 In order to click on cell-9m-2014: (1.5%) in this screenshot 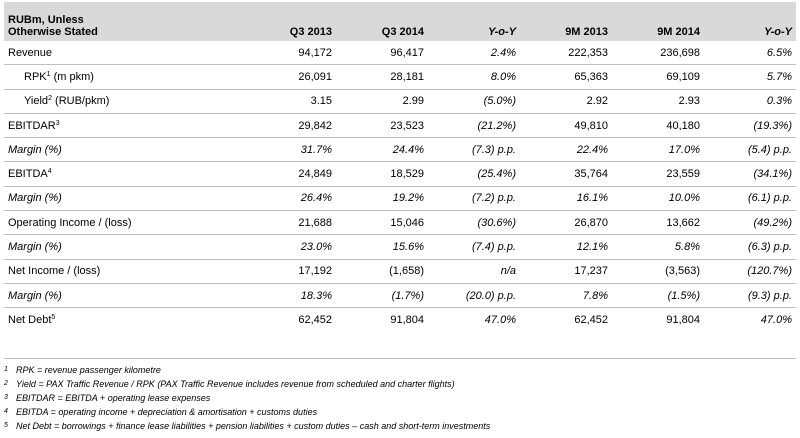, I will do `click(658, 296)`.